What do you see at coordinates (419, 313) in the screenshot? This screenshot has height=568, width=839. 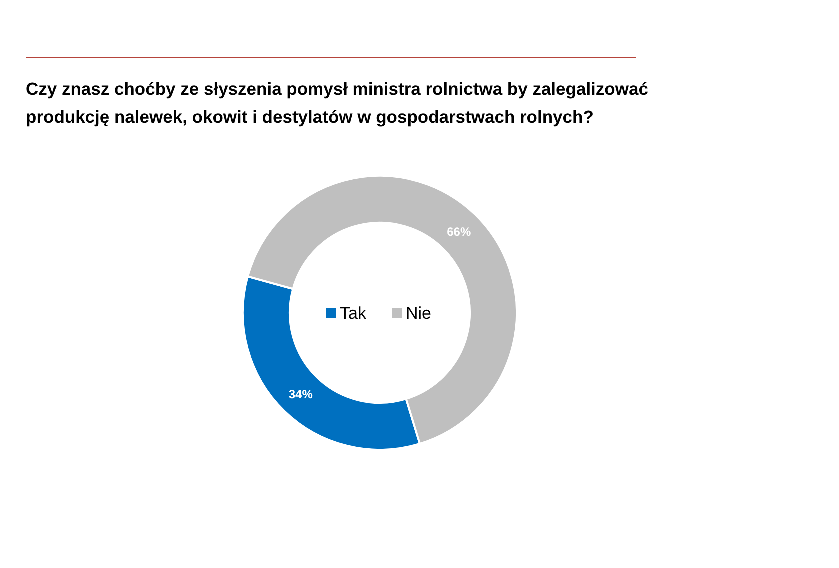 I see `legend-label: Nie` at bounding box center [419, 313].